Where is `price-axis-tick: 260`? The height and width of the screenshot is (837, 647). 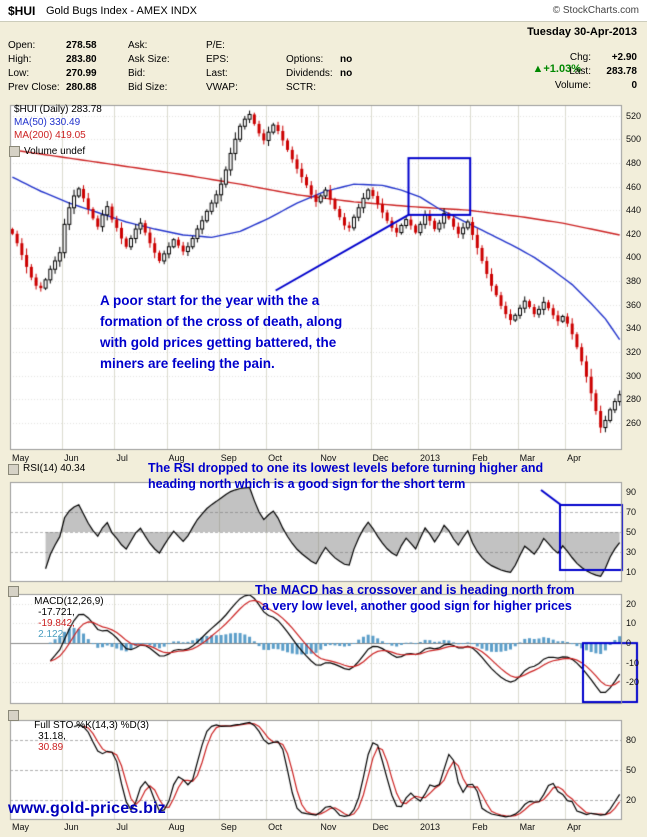
price-axis-tick: 260 is located at coordinates (634, 422).